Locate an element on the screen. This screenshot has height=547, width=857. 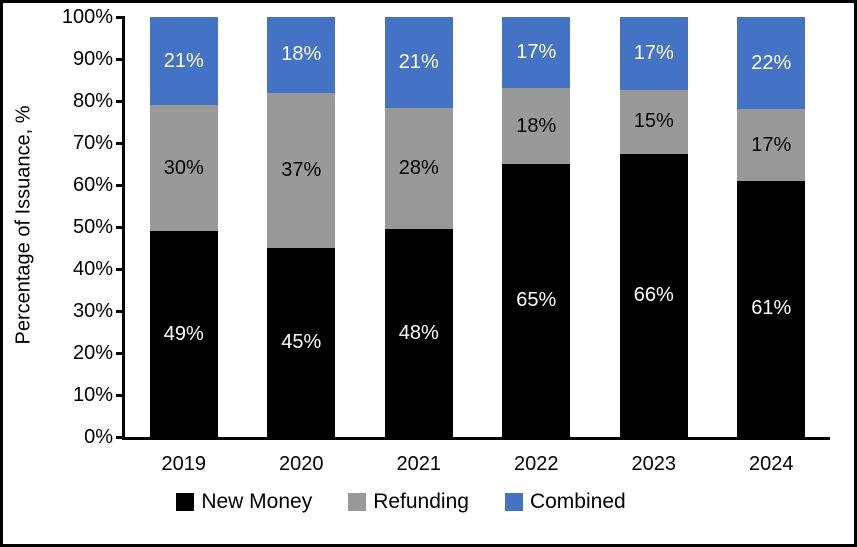
legend-item: Refunding is located at coordinates (408, 502).